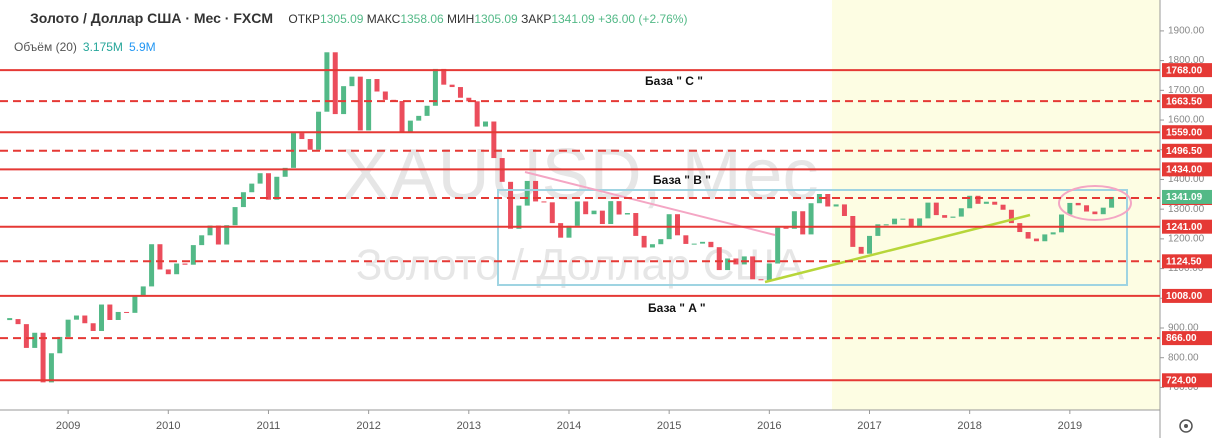  Describe the element at coordinates (969, 426) in the screenshot. I see `x-tick-label: 2018` at that location.